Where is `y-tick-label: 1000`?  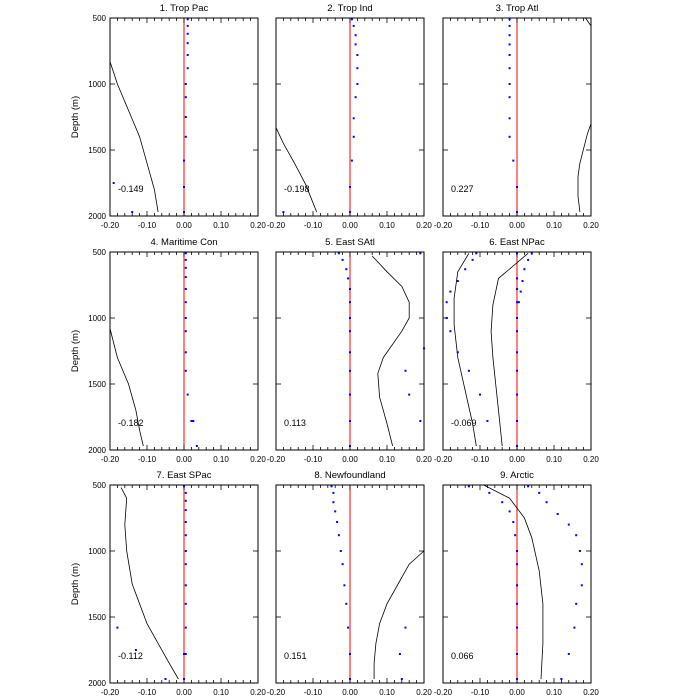
y-tick-label: 1000 is located at coordinates (97, 551).